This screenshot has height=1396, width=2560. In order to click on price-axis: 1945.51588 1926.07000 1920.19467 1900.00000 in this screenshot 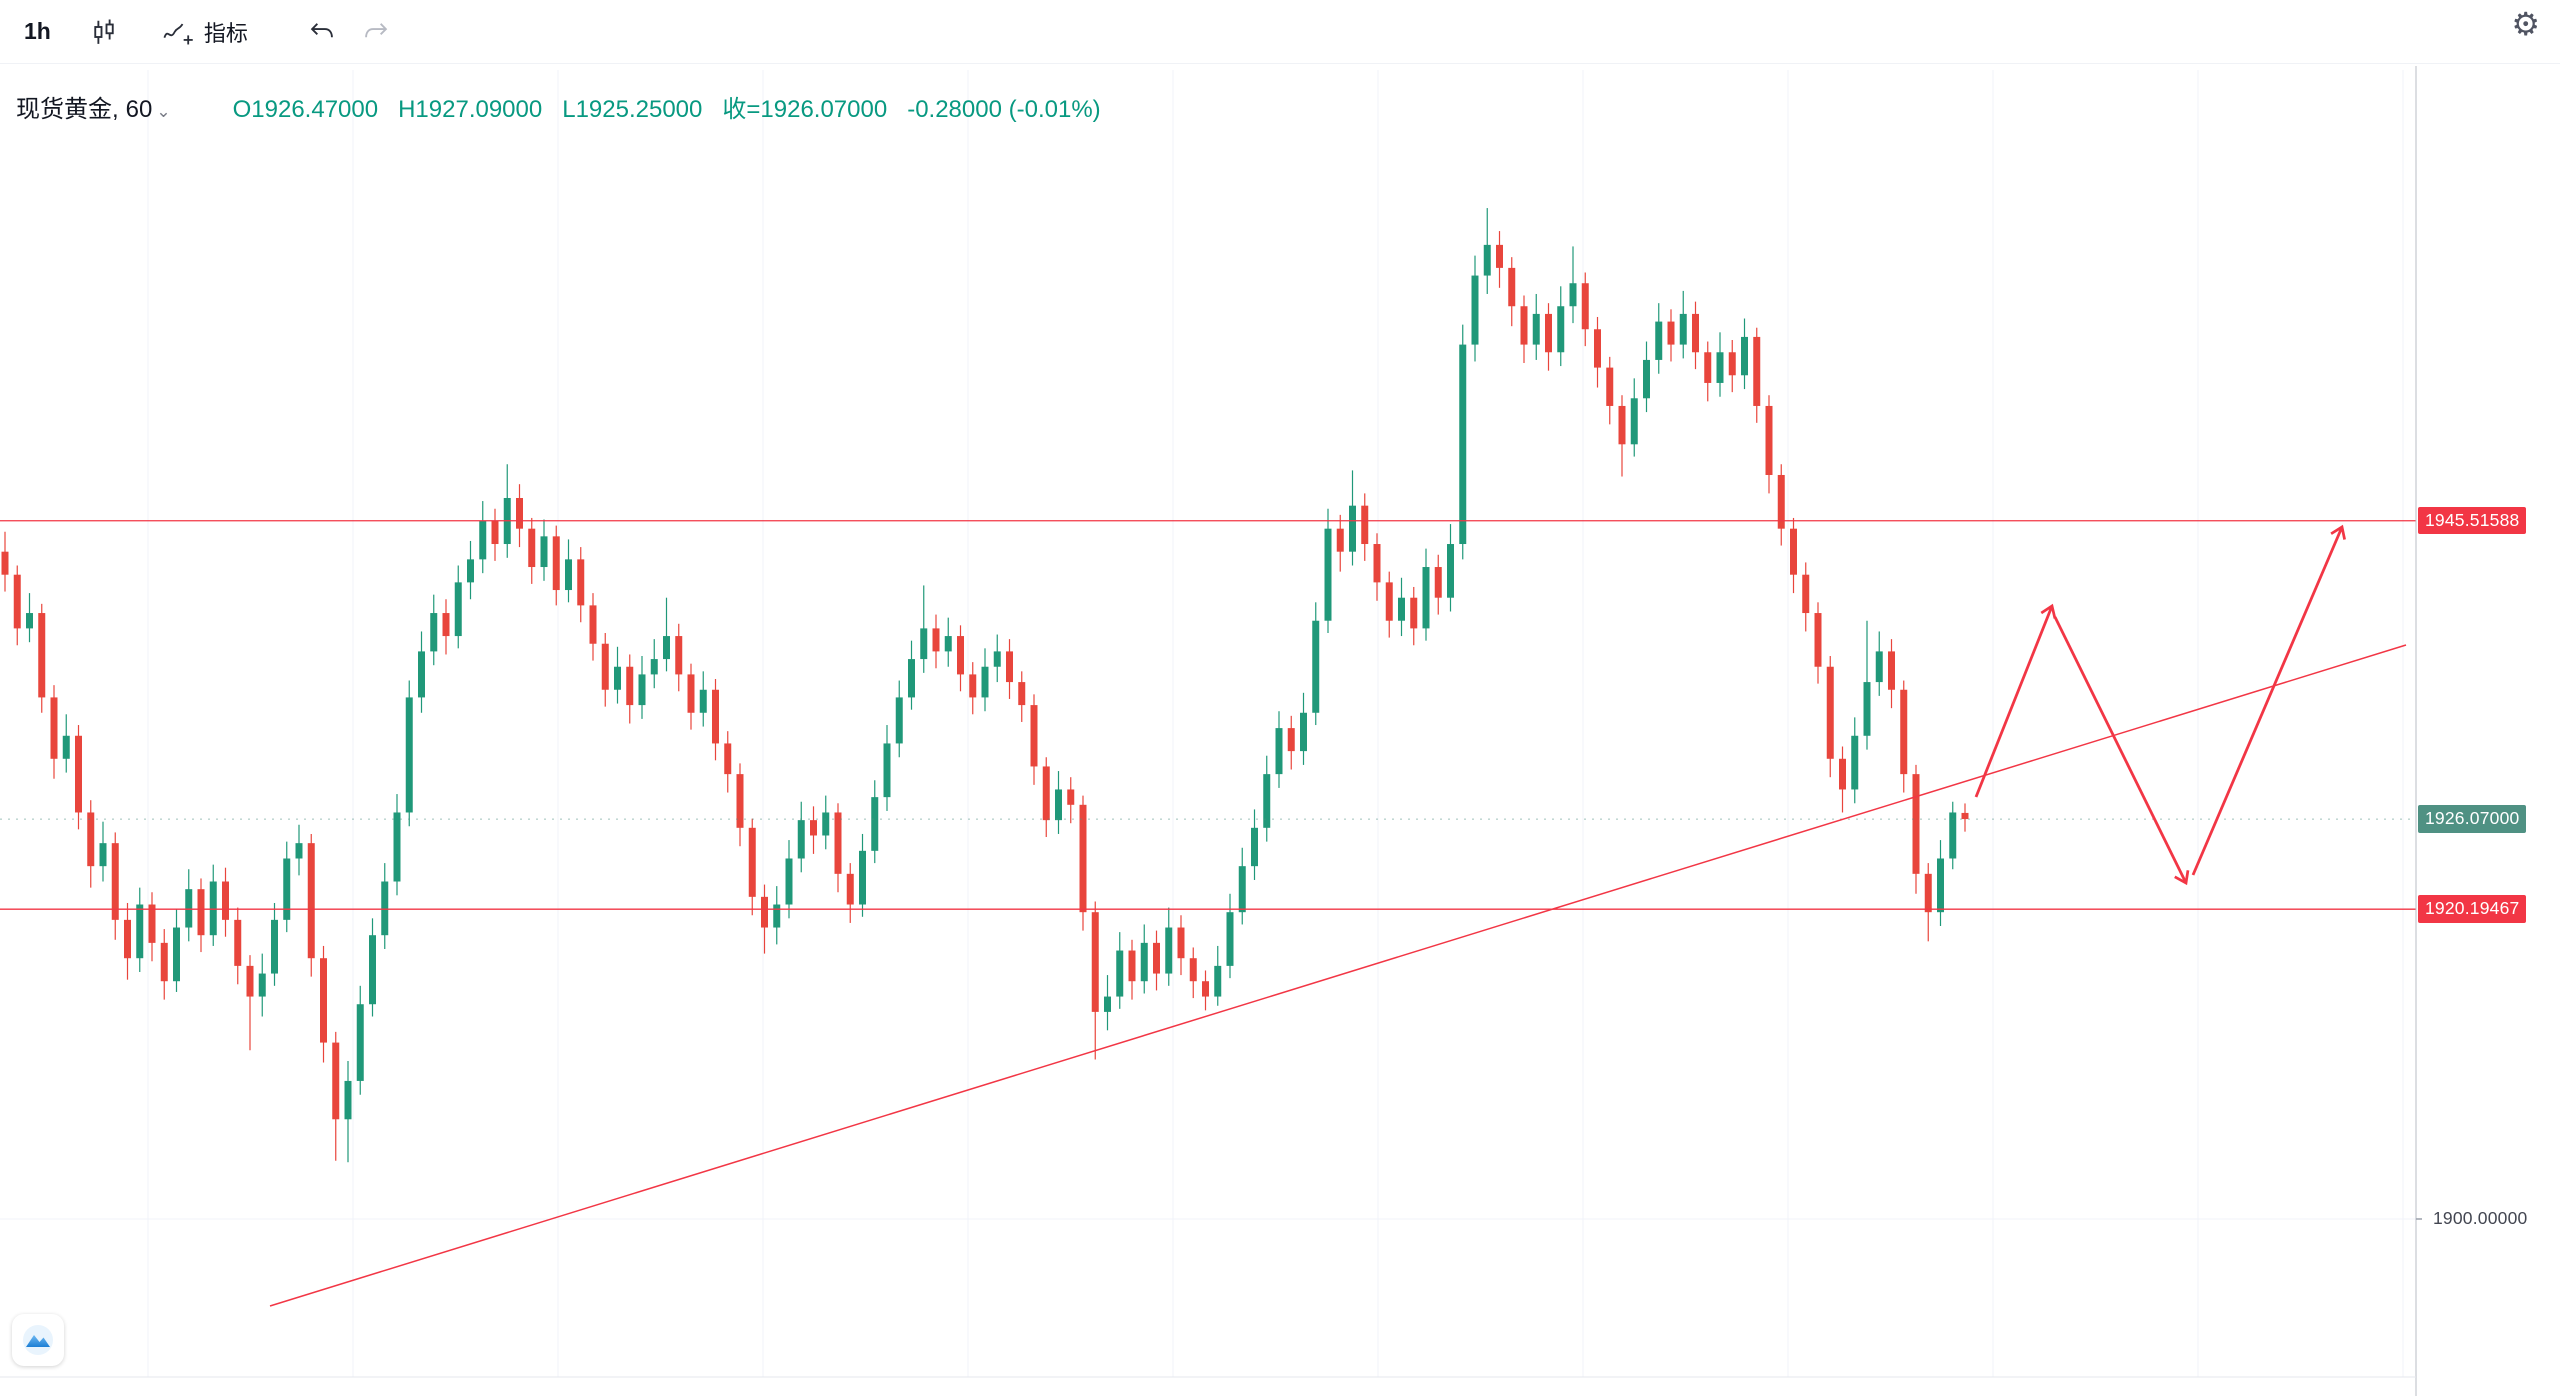, I will do `click(2488, 698)`.